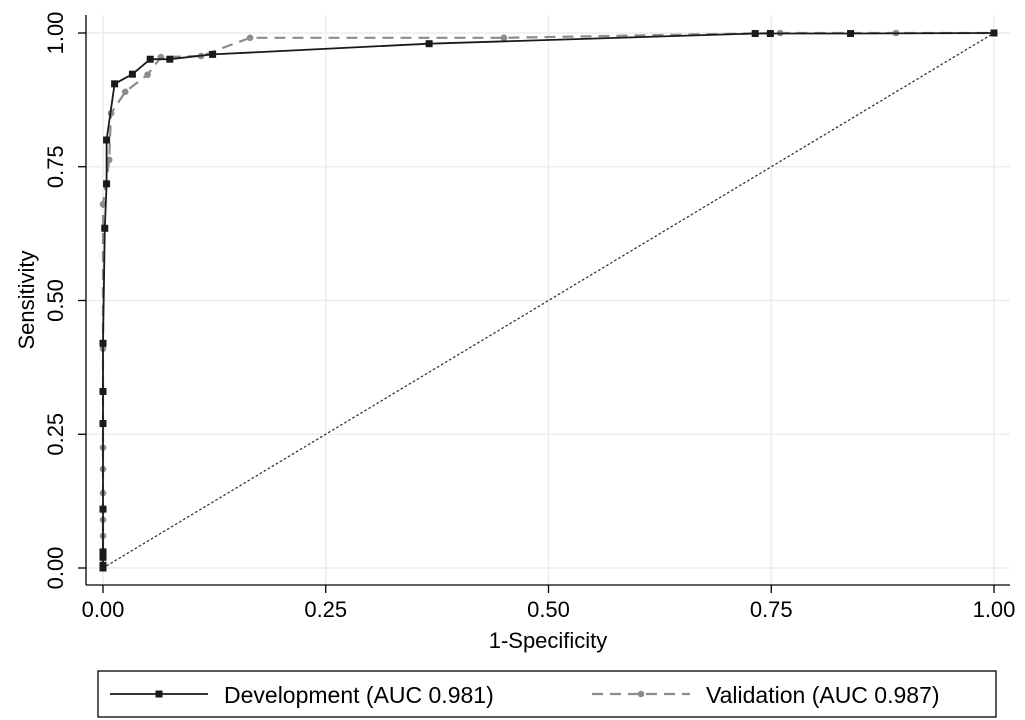 This screenshot has width=1025, height=720. Describe the element at coordinates (103, 609) in the screenshot. I see `x-tick-label-0: 0.00` at that location.